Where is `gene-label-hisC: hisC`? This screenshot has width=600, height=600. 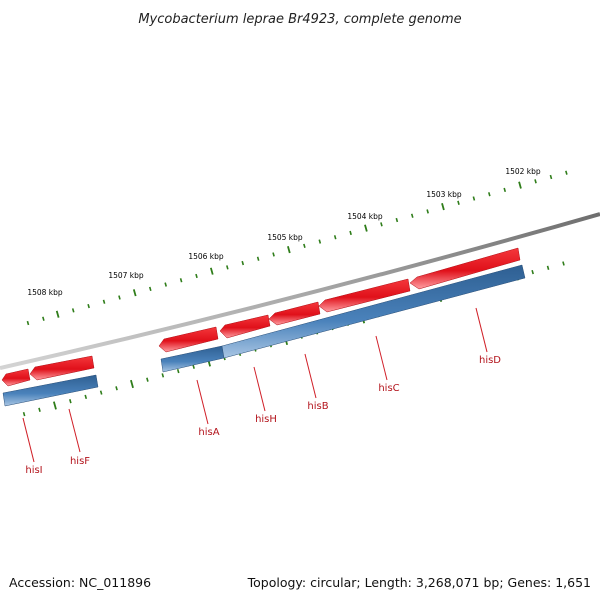 gene-label-hisC: hisC is located at coordinates (388, 388).